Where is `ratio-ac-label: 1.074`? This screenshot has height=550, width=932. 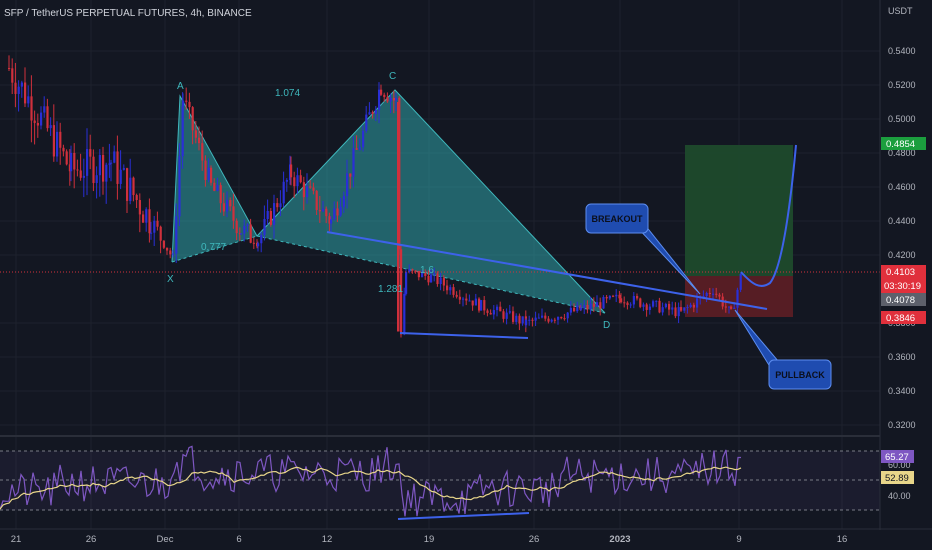 ratio-ac-label: 1.074 is located at coordinates (287, 93).